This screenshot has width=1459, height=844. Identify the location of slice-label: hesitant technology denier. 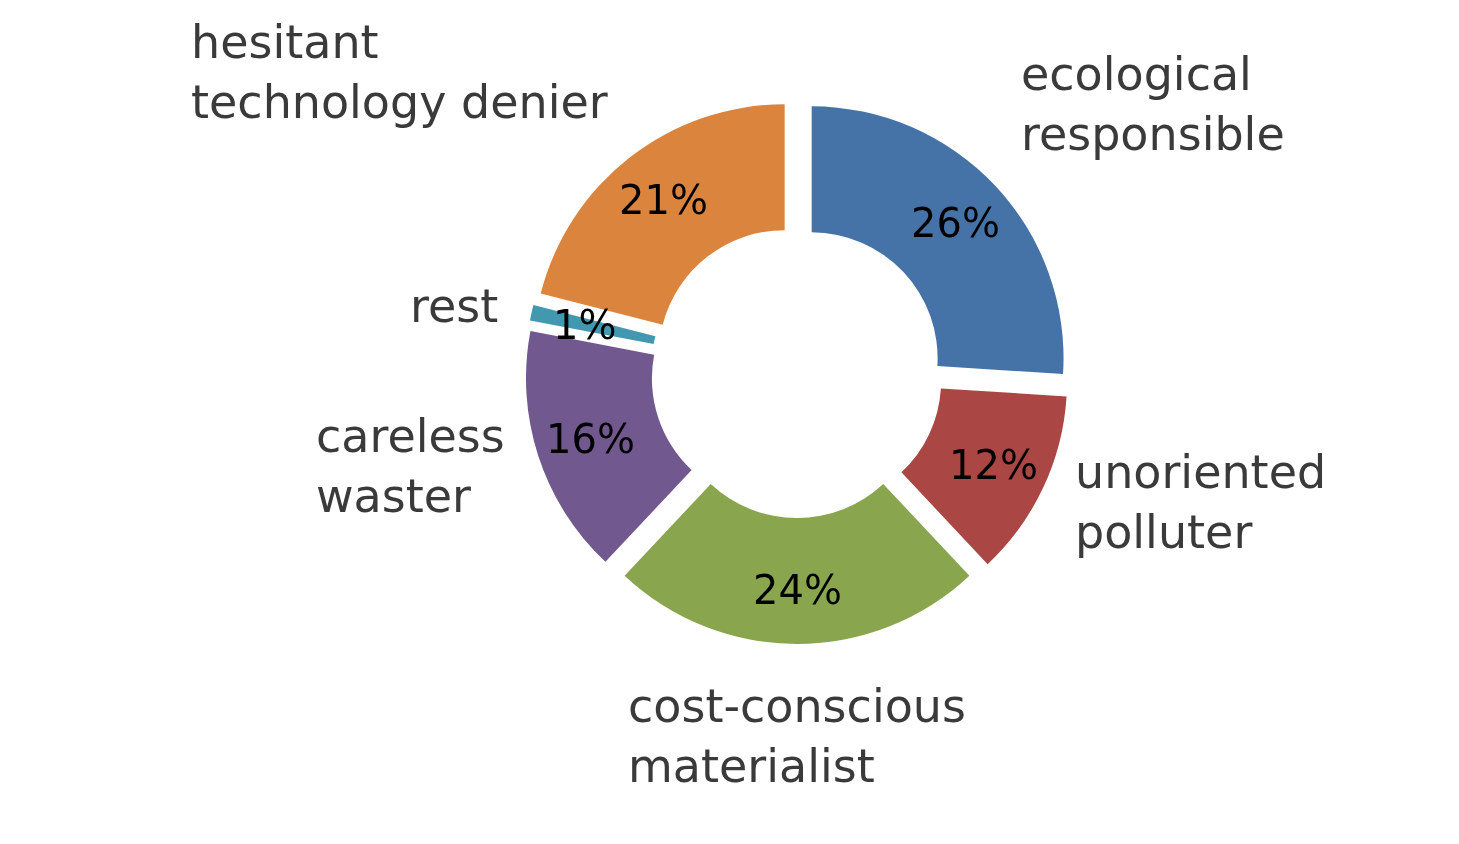
(399, 72).